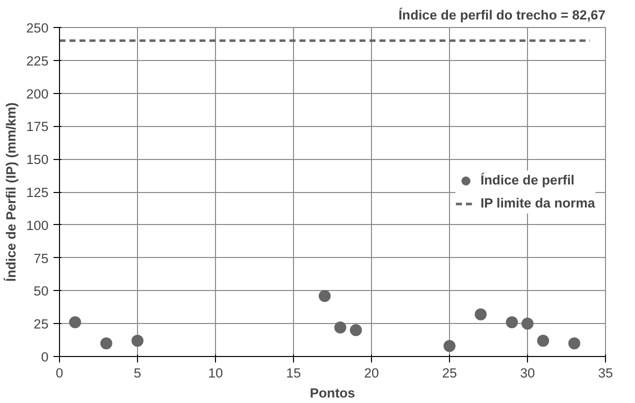 Image resolution: width=635 pixels, height=403 pixels. What do you see at coordinates (333, 393) in the screenshot?
I see `x-axis-title: Pontos` at bounding box center [333, 393].